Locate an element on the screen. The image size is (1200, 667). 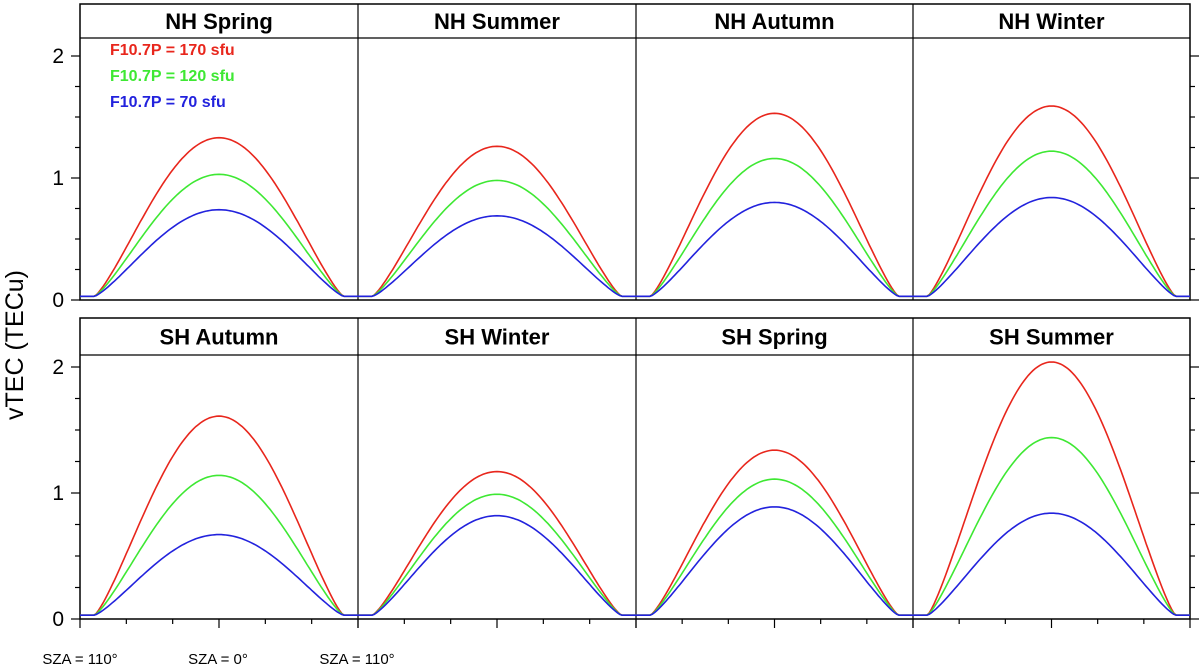
panel-title: SH Winter is located at coordinates (497, 337).